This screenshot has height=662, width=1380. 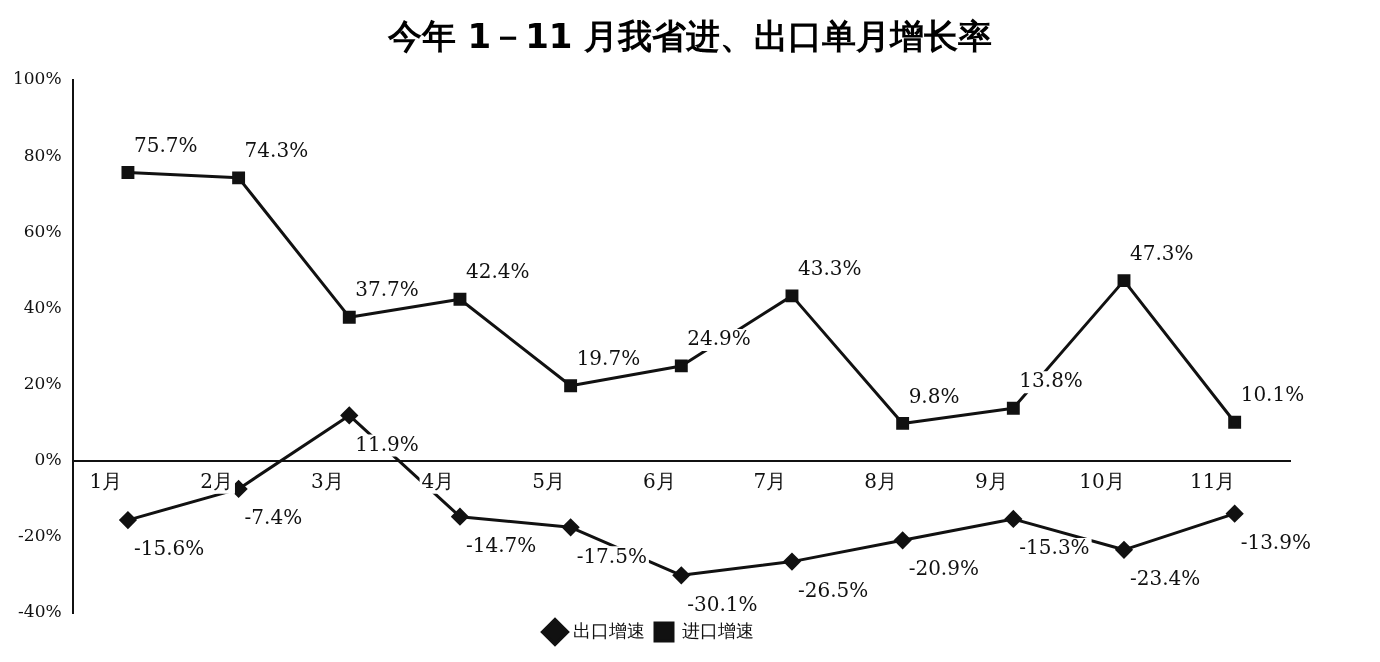 I want to click on y-tick-label: -20%, so click(x=40, y=535).